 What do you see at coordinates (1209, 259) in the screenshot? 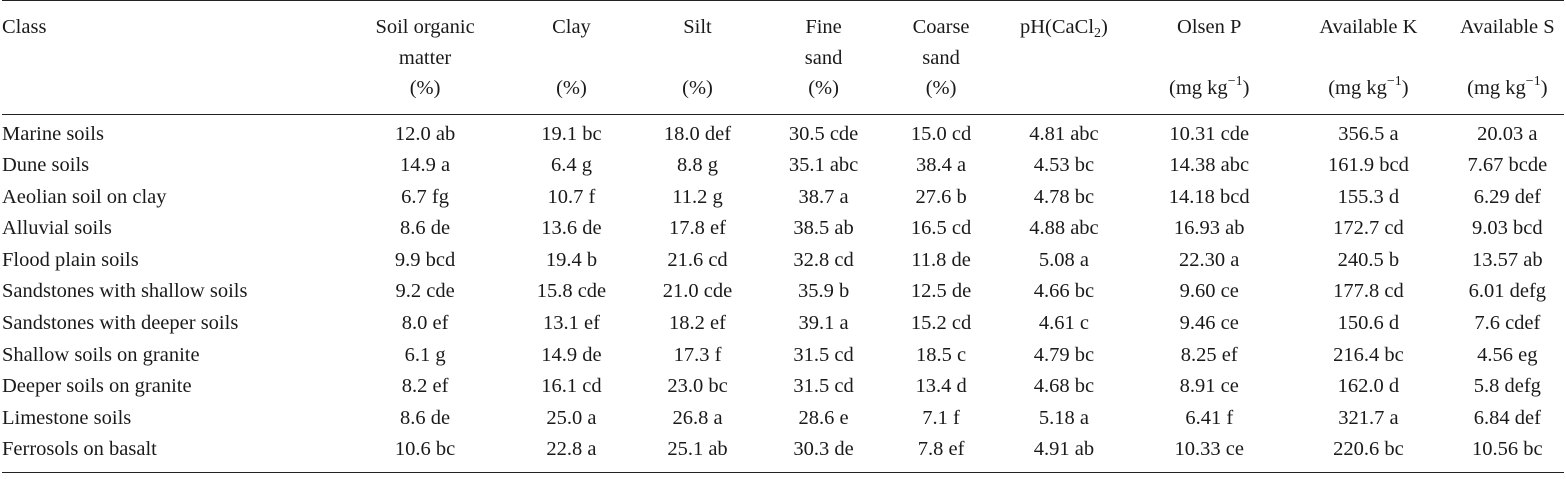
I see `cell-olsen-p: 22.30 a` at bounding box center [1209, 259].